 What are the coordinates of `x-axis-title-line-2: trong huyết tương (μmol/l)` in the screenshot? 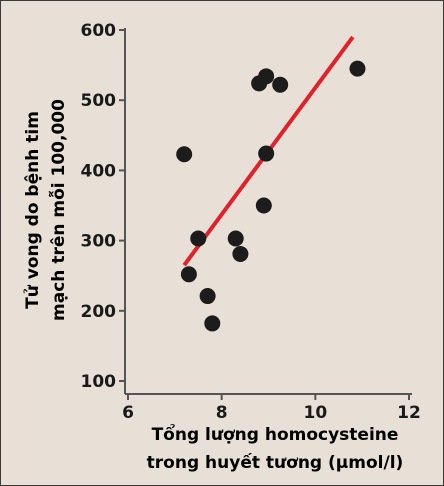 It's located at (275, 462).